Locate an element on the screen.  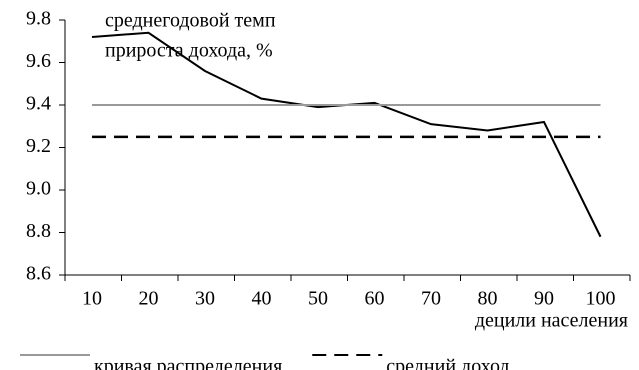
x-tick-label: 40 is located at coordinates (262, 299).